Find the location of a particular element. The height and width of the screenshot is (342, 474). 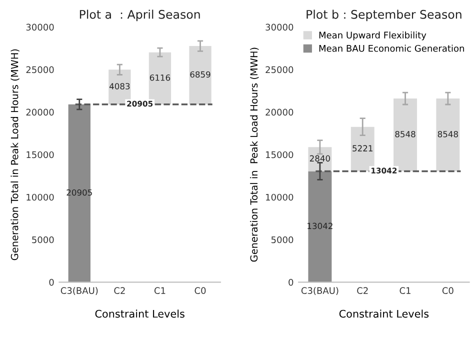

data-label: 4083 is located at coordinates (119, 86).